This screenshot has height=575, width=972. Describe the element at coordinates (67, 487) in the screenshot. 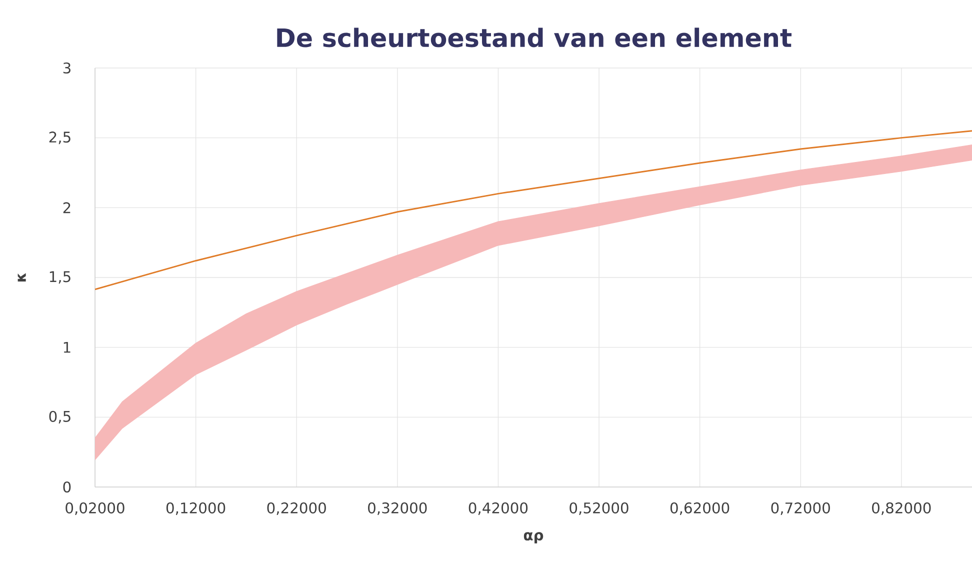

I see `y-tick-label: 0` at that location.